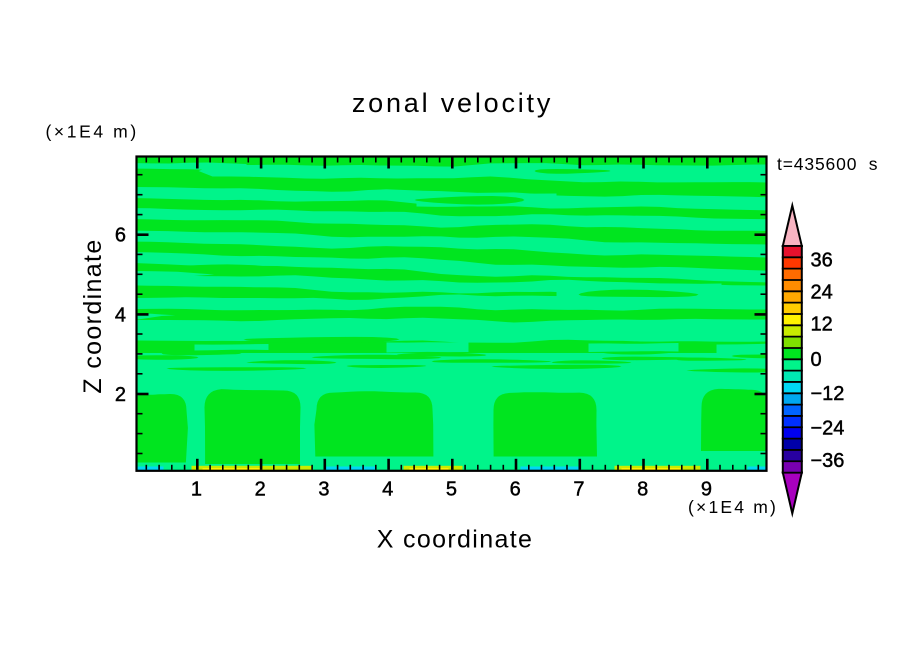 This screenshot has width=904, height=654. I want to click on svg-text: 24, so click(822, 293).